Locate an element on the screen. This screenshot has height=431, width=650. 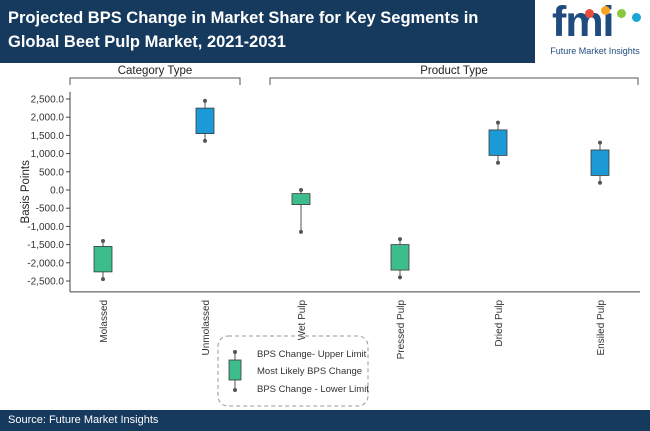
y-tick-label: -1,000.0 is located at coordinates (45, 227).